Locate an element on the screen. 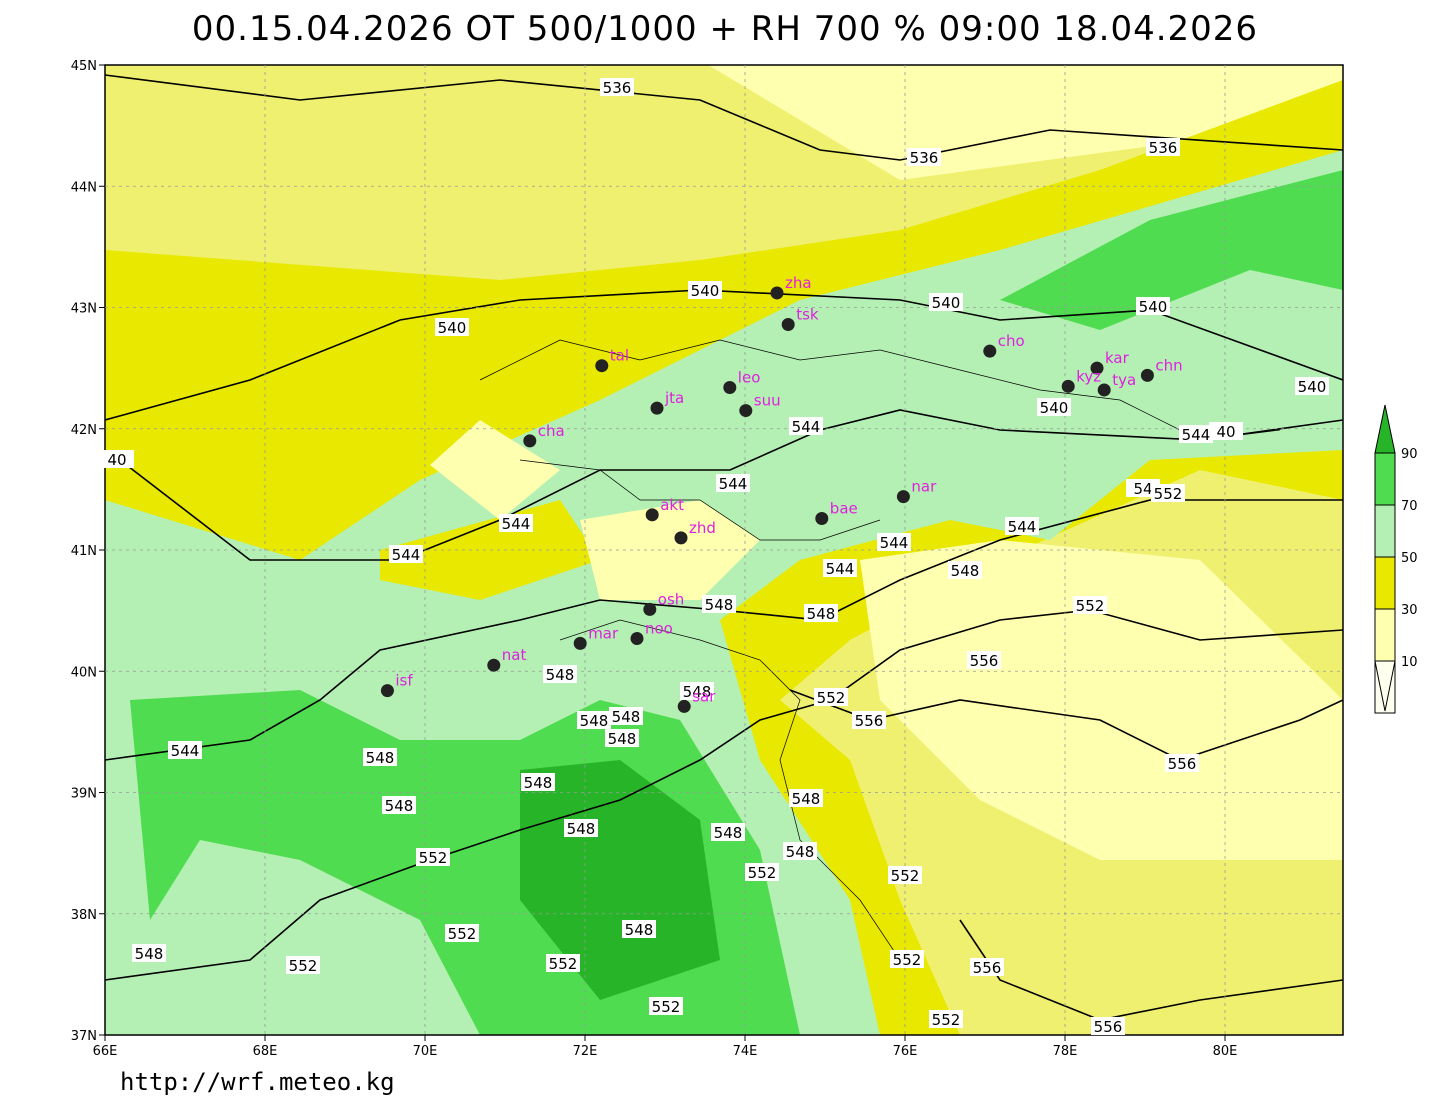  lon-tick-label: 66E is located at coordinates (105, 1051).